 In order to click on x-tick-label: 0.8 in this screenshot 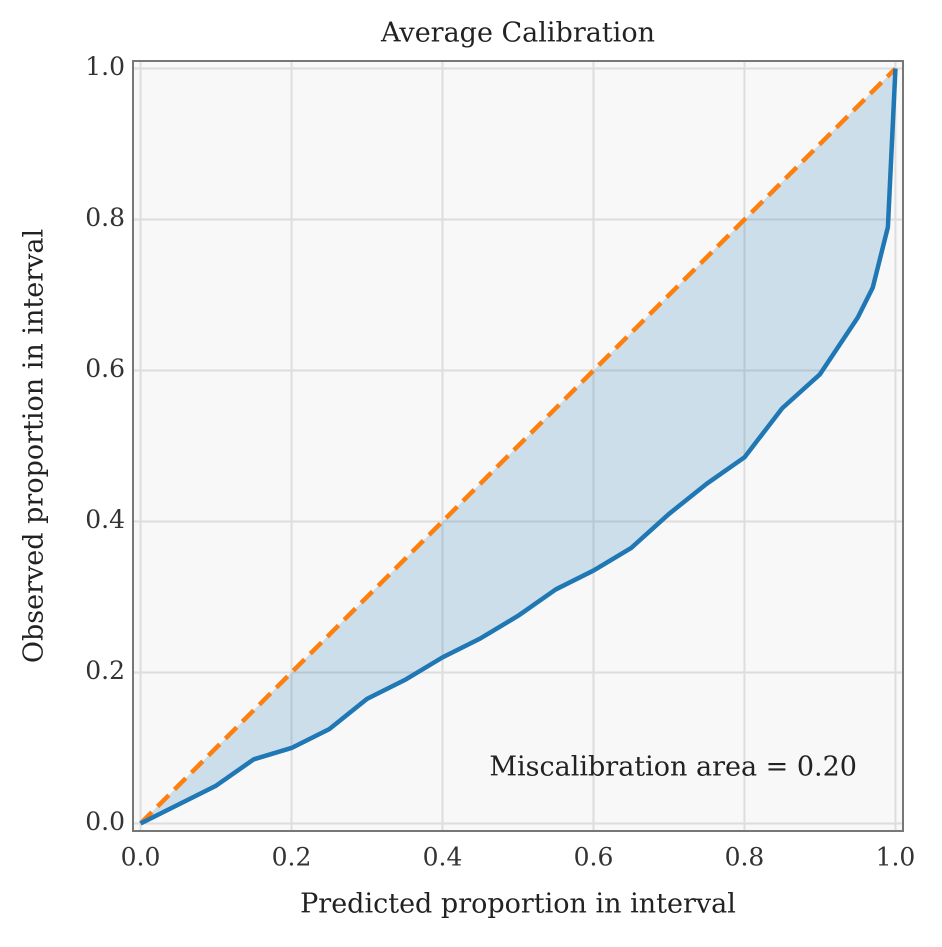, I will do `click(745, 857)`.